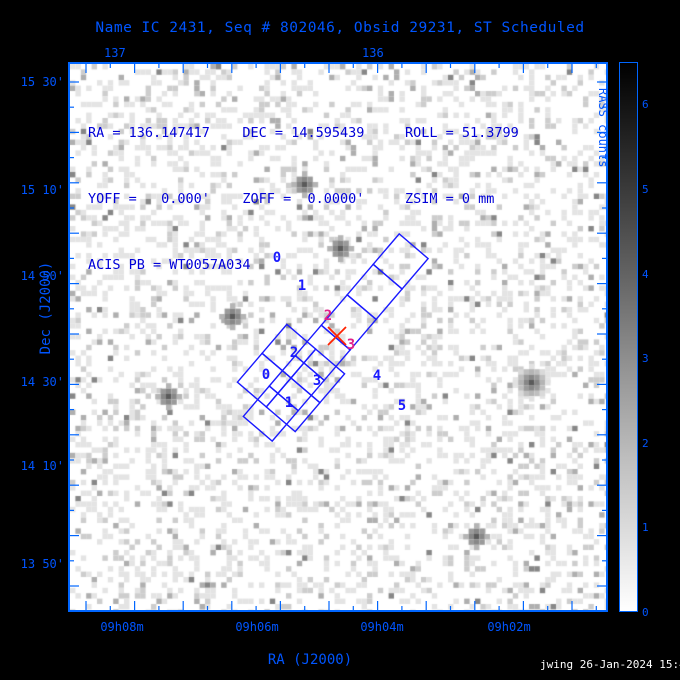  I want to click on acis-s-chip-label-0: 0, so click(277, 258).